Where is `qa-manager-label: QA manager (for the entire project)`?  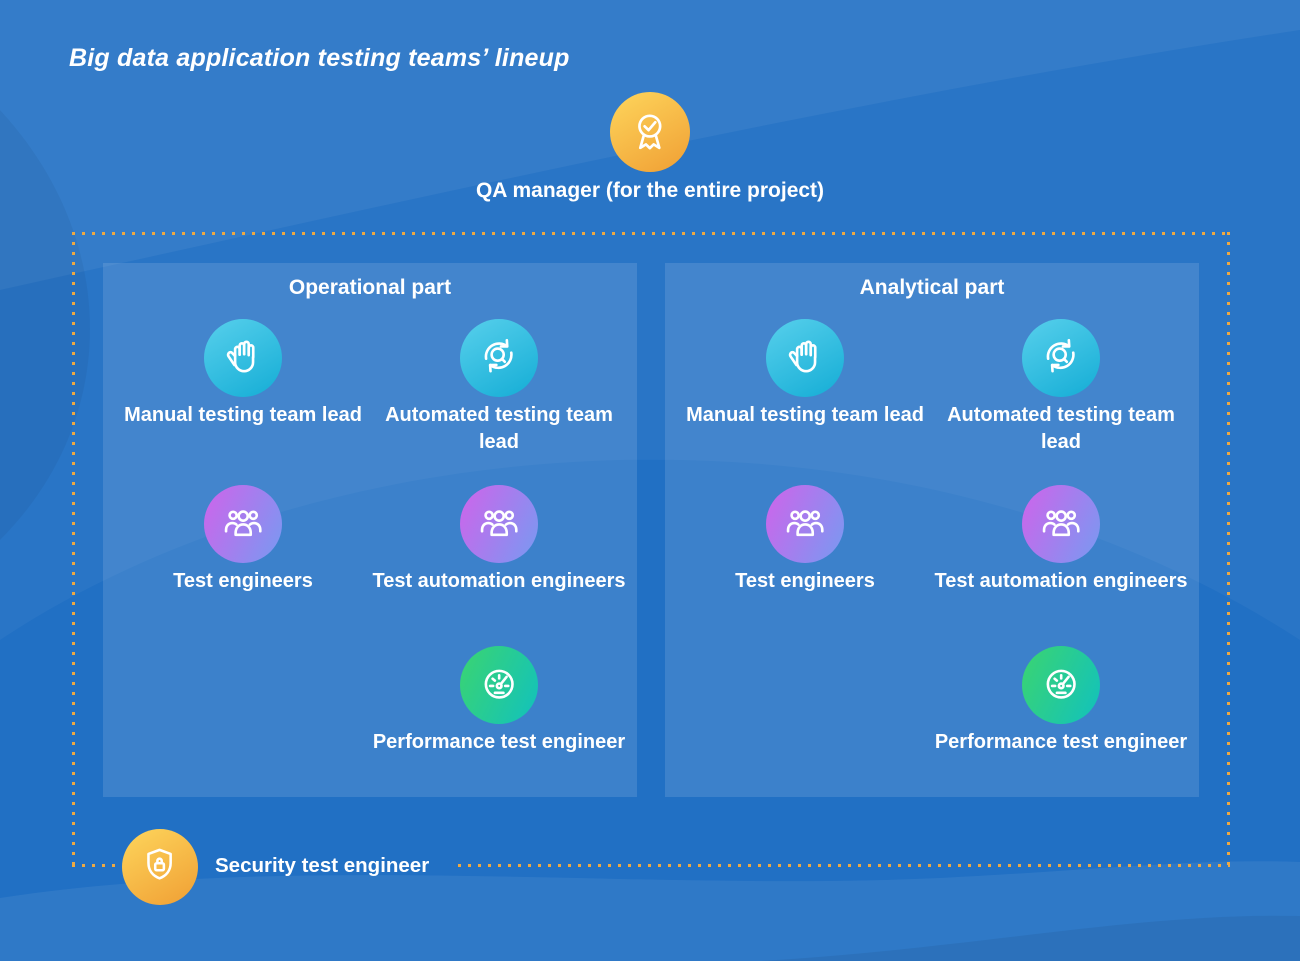
qa-manager-label: QA manager (for the entire project) is located at coordinates (650, 190).